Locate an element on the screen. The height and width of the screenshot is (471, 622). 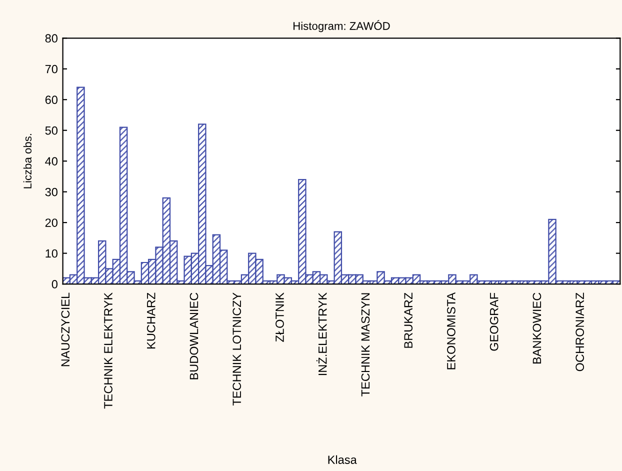
x-tick-label: EKONOMISTA is located at coordinates (451, 331).